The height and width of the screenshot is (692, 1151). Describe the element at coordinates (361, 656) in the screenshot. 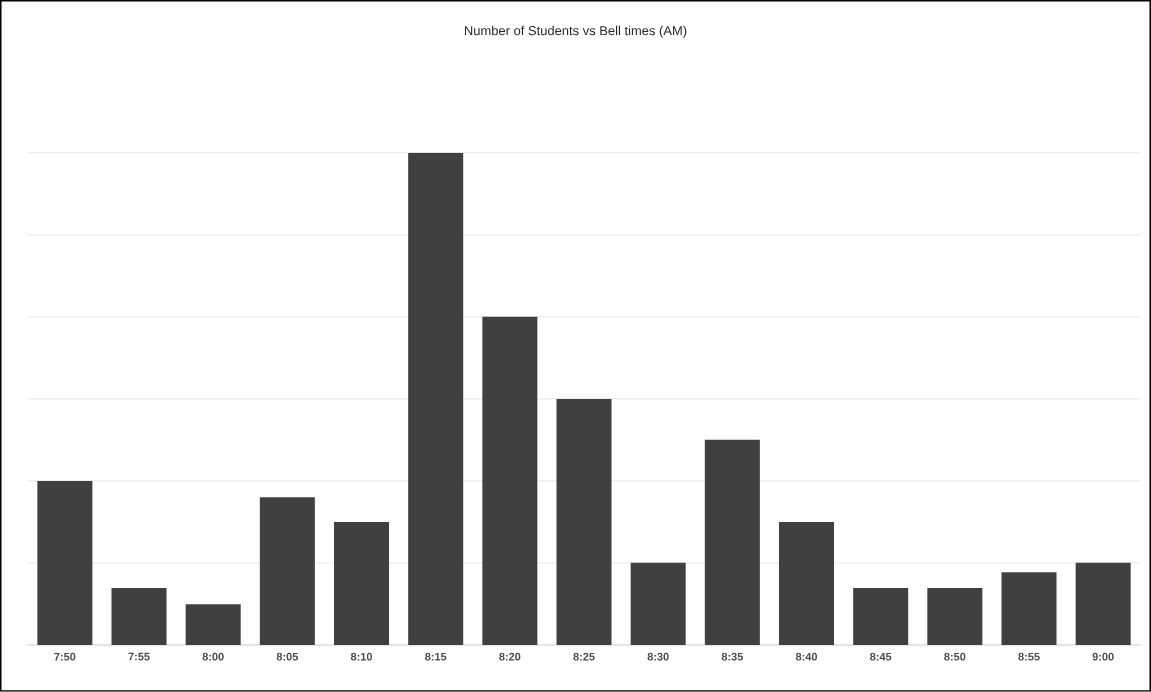

I see `x-tick-label: 8:10` at that location.